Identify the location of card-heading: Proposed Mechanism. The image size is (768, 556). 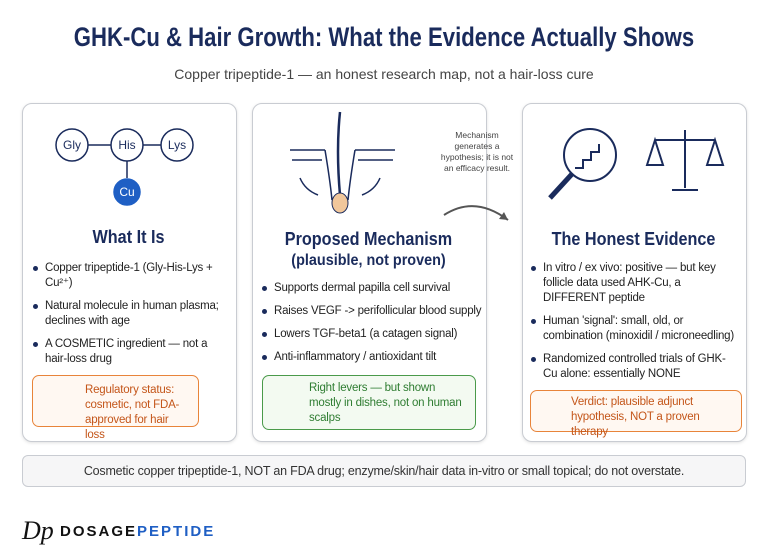
(368, 239).